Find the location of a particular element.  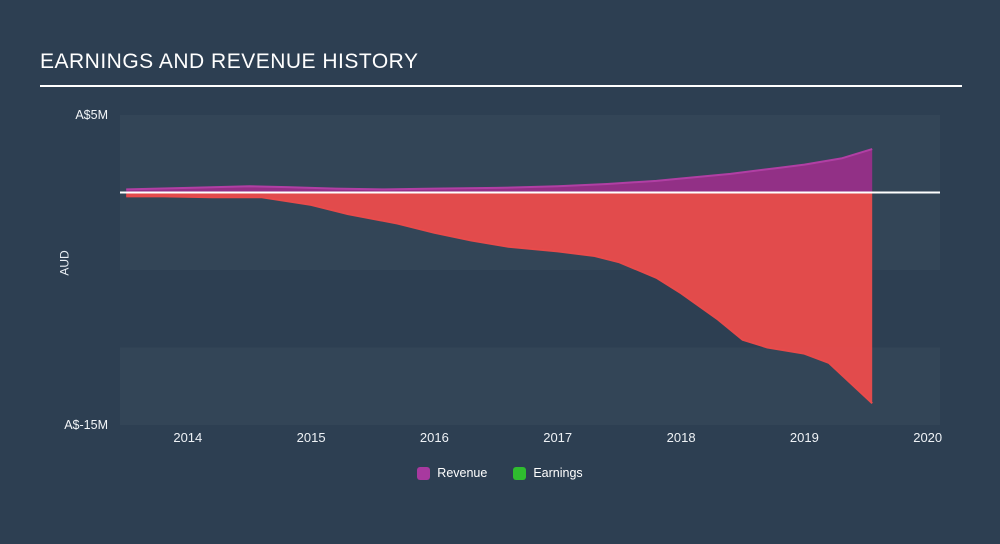

legend-label-revenue: Revenue is located at coordinates (462, 473).